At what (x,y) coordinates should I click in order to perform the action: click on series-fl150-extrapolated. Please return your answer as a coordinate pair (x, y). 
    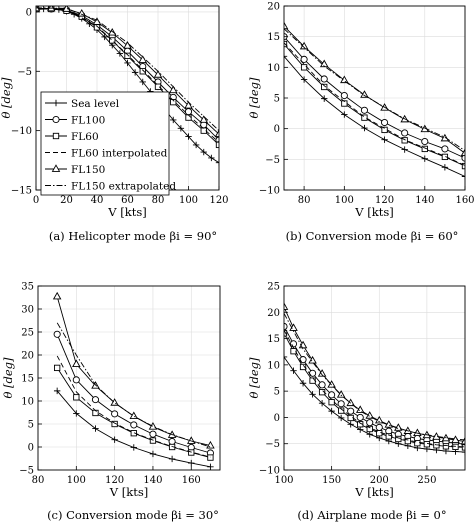
    Looking at the image, I should click on (374, 377).